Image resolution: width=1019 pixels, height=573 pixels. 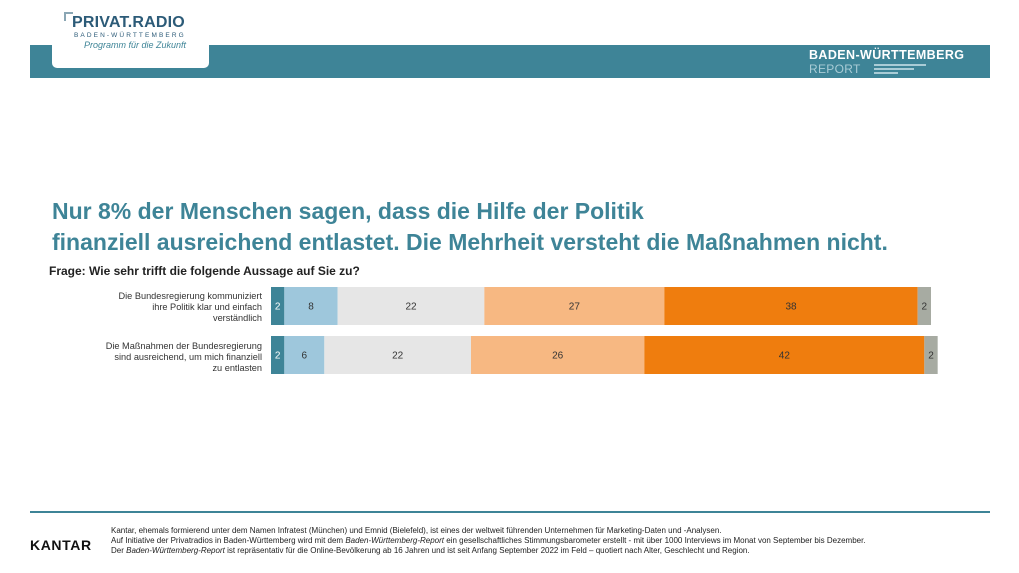 I want to click on bar-row1-seg3, so click(x=411, y=306).